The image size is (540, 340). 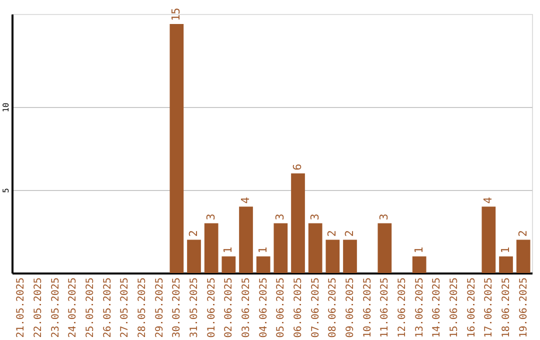 What do you see at coordinates (437, 308) in the screenshot?
I see `x-tick-label: 14.06.2025` at bounding box center [437, 308].